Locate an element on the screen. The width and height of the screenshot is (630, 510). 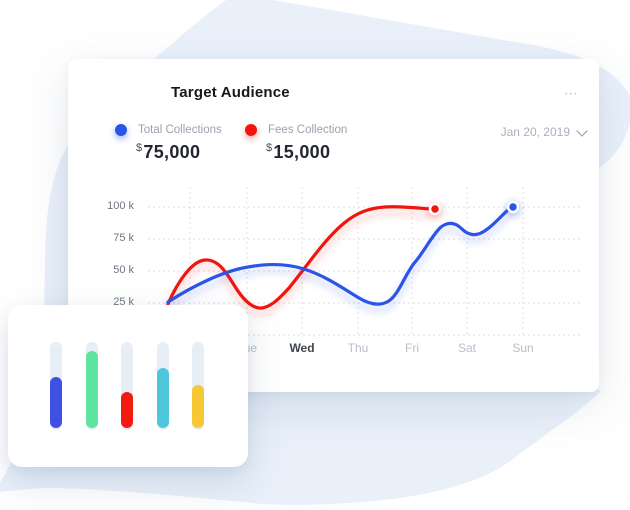
legend-item-fees-collection: Fees Collection $15,000 is located at coordinates (296, 143).